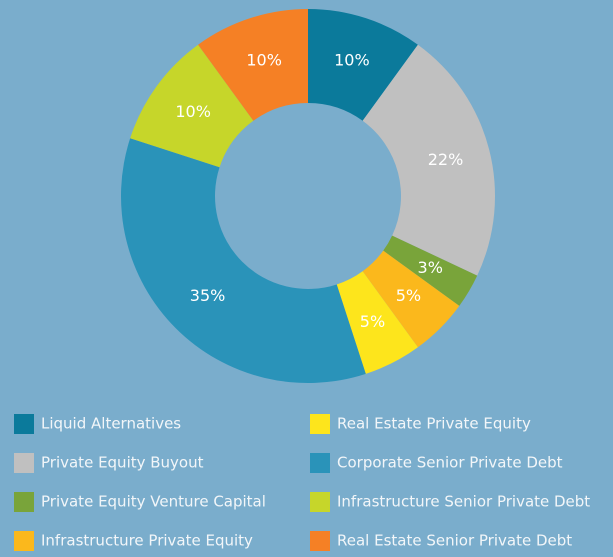 The image size is (613, 557). What do you see at coordinates (111, 424) in the screenshot?
I see `legend-label: Liquid Alternatives` at bounding box center [111, 424].